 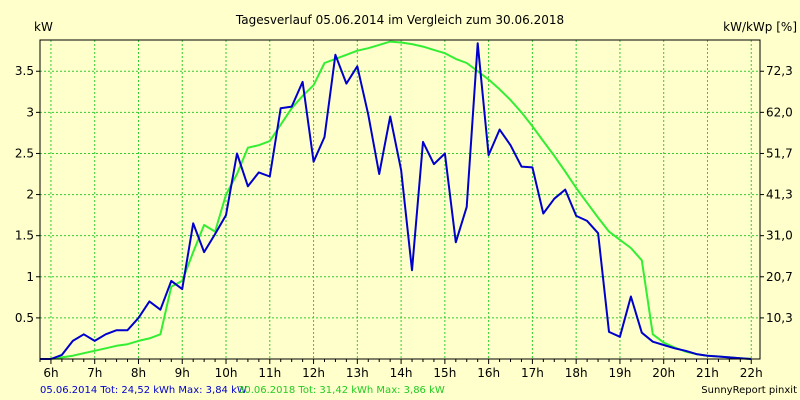 What do you see at coordinates (779, 71) in the screenshot?
I see `y-tick-label-right: 72,3` at bounding box center [779, 71].